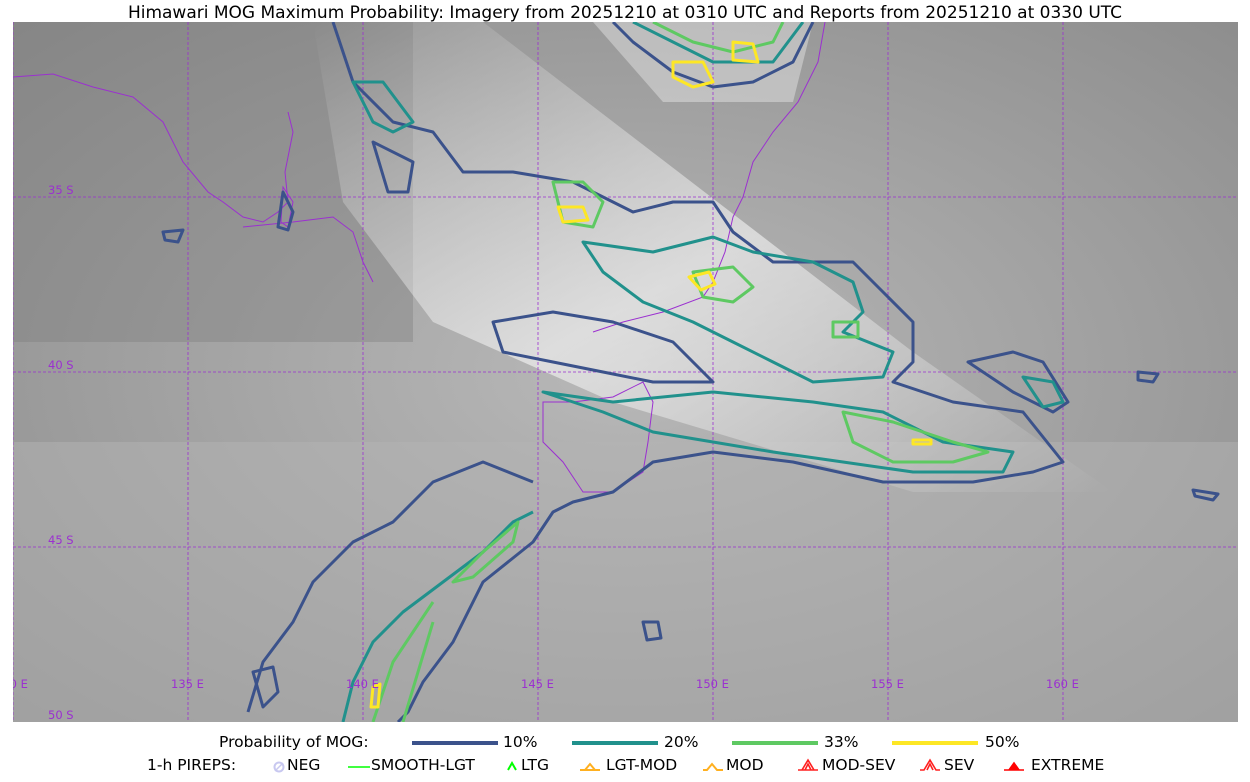 This screenshot has height=782, width=1250. I want to click on legend-label-20: 20%, so click(681, 742).